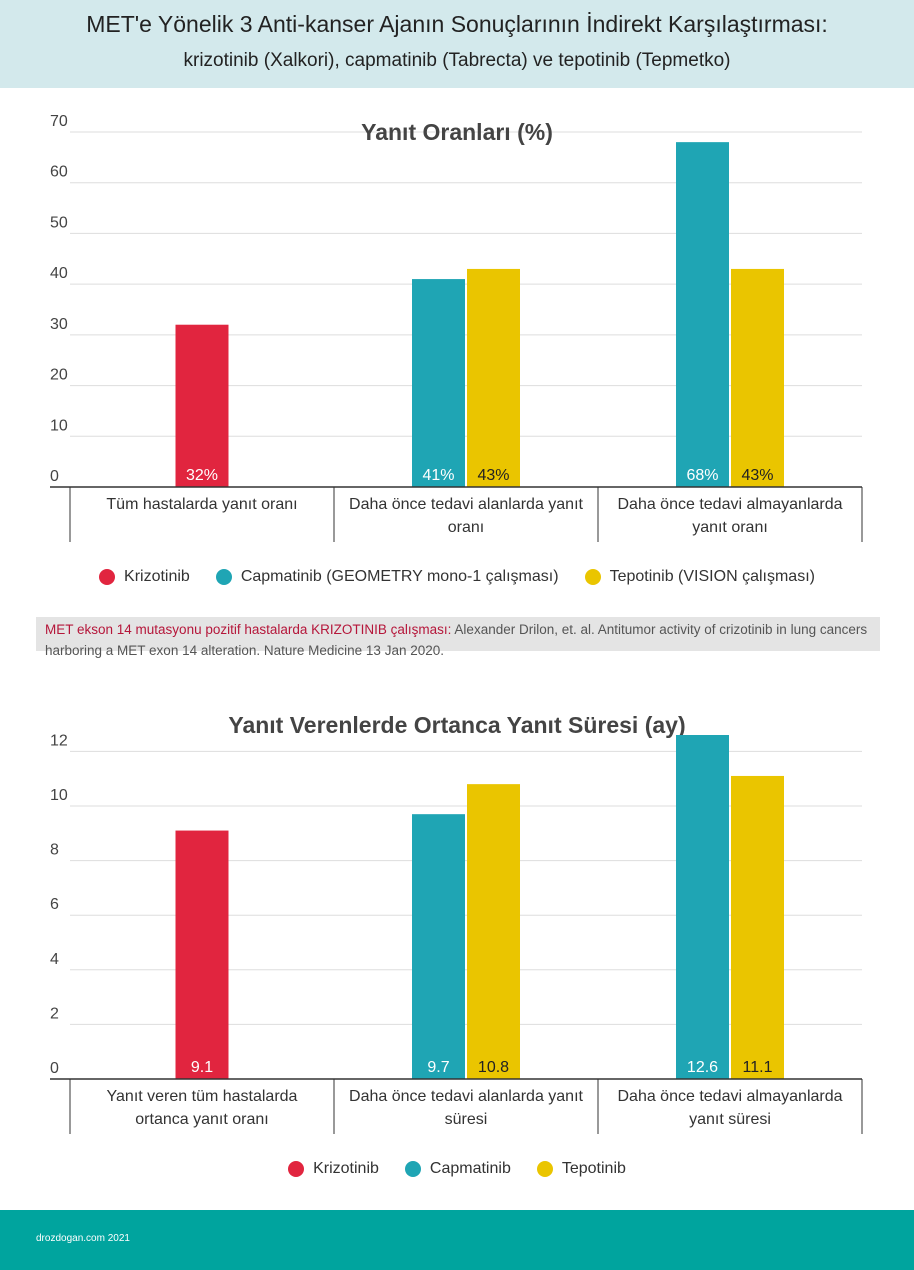 The image size is (914, 1270). I want to click on y-tick-label: 70, so click(59, 121).